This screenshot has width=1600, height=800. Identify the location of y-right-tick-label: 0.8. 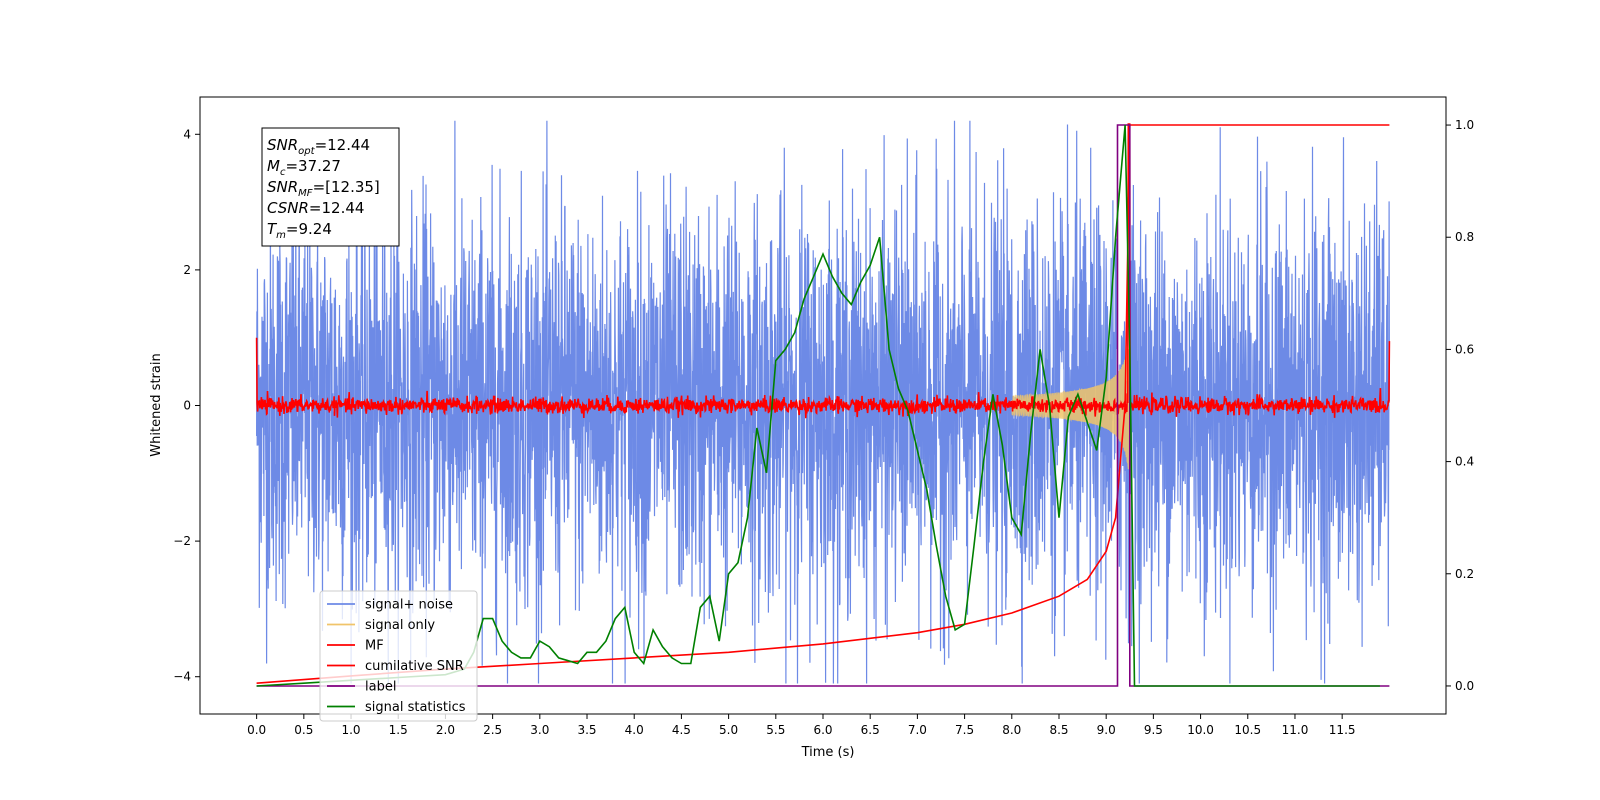
(1464, 237).